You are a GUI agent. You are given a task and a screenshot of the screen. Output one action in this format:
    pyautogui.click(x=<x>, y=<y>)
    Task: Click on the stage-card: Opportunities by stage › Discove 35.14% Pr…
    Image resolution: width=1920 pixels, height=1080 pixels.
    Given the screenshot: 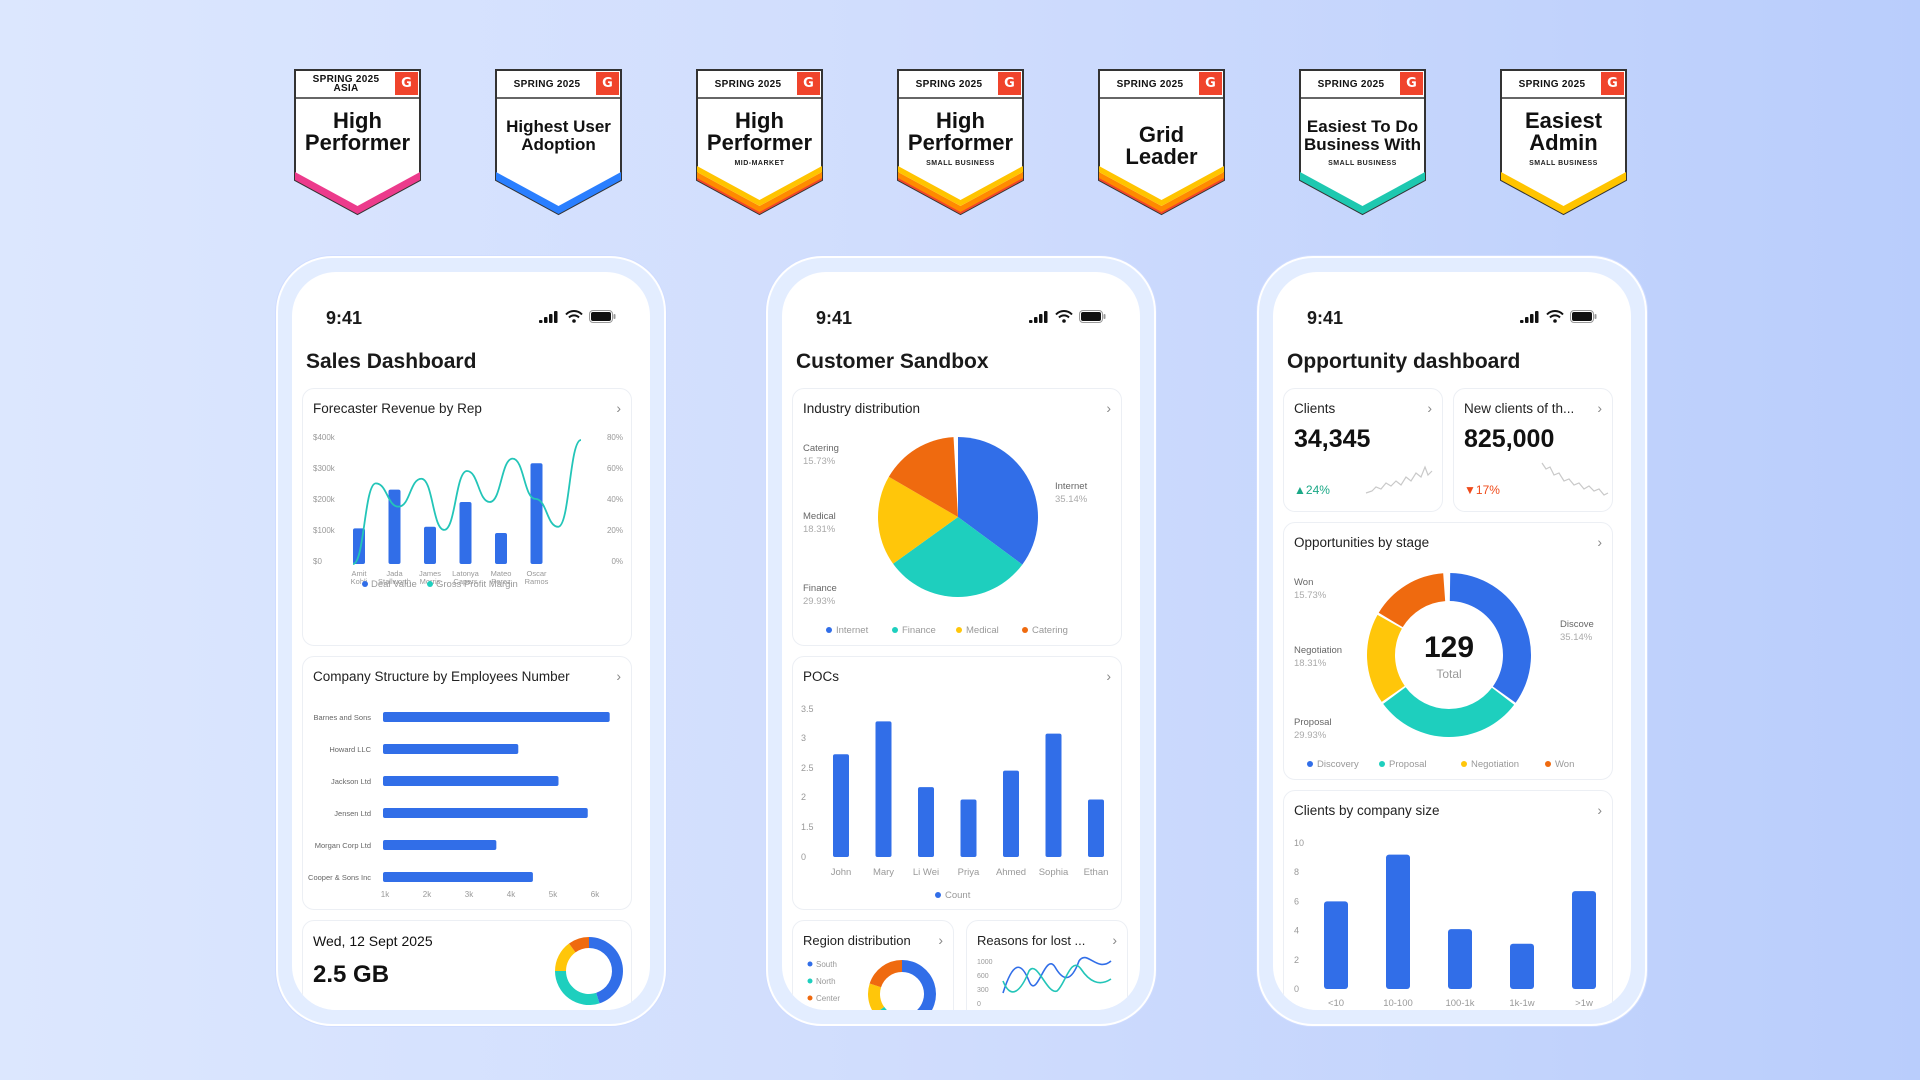 What is the action you would take?
    pyautogui.click(x=1448, y=651)
    